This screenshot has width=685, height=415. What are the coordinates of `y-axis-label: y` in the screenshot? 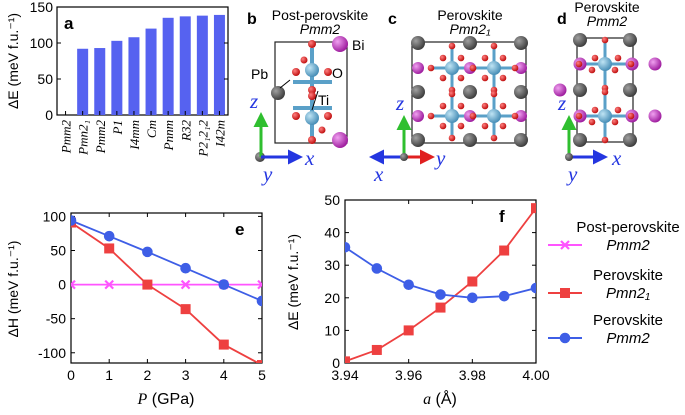 It's located at (267, 174).